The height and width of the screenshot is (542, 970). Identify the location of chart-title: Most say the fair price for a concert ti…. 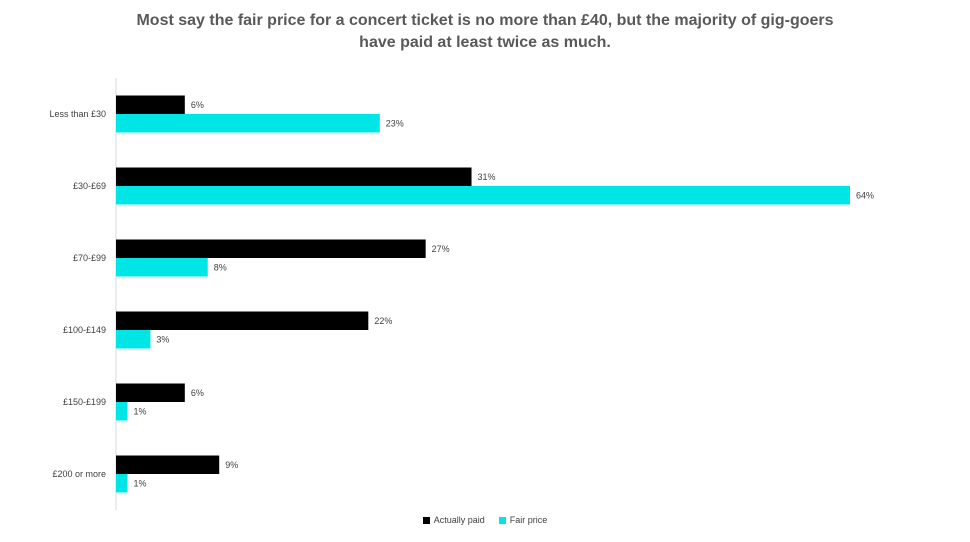
(485, 31).